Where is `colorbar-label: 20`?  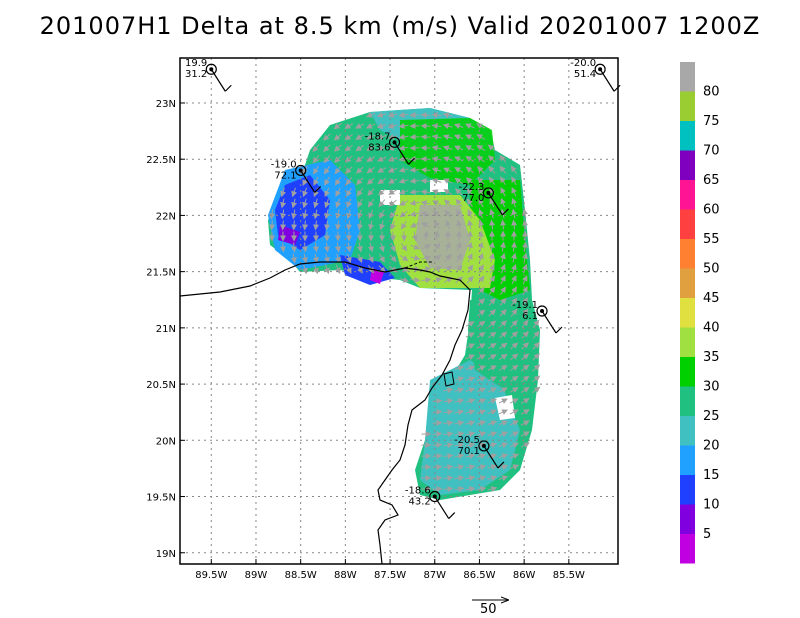
colorbar-label: 20 is located at coordinates (711, 446).